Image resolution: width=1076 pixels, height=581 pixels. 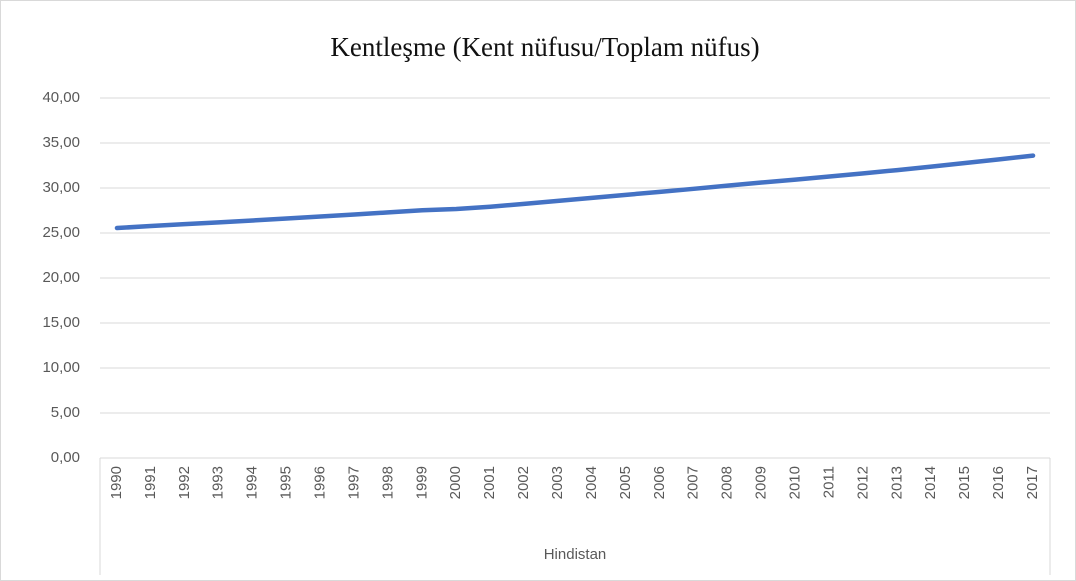 I want to click on x-tick-label: 2014, so click(x=930, y=482).